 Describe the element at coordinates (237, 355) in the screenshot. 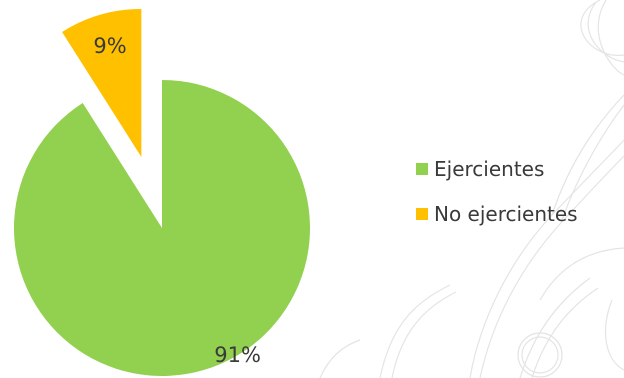

I see `slice-label-ejercientes: 91%` at that location.